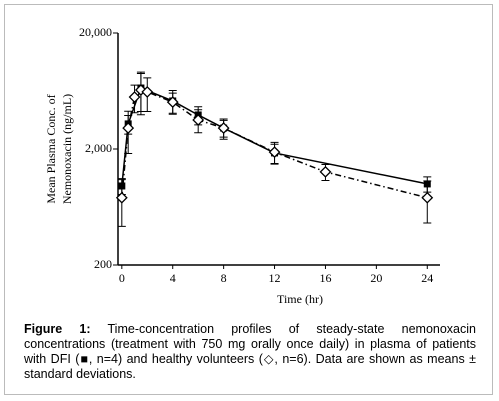 This screenshot has height=401, width=499. I want to click on y-tick-label: 2,000, so click(98, 148).